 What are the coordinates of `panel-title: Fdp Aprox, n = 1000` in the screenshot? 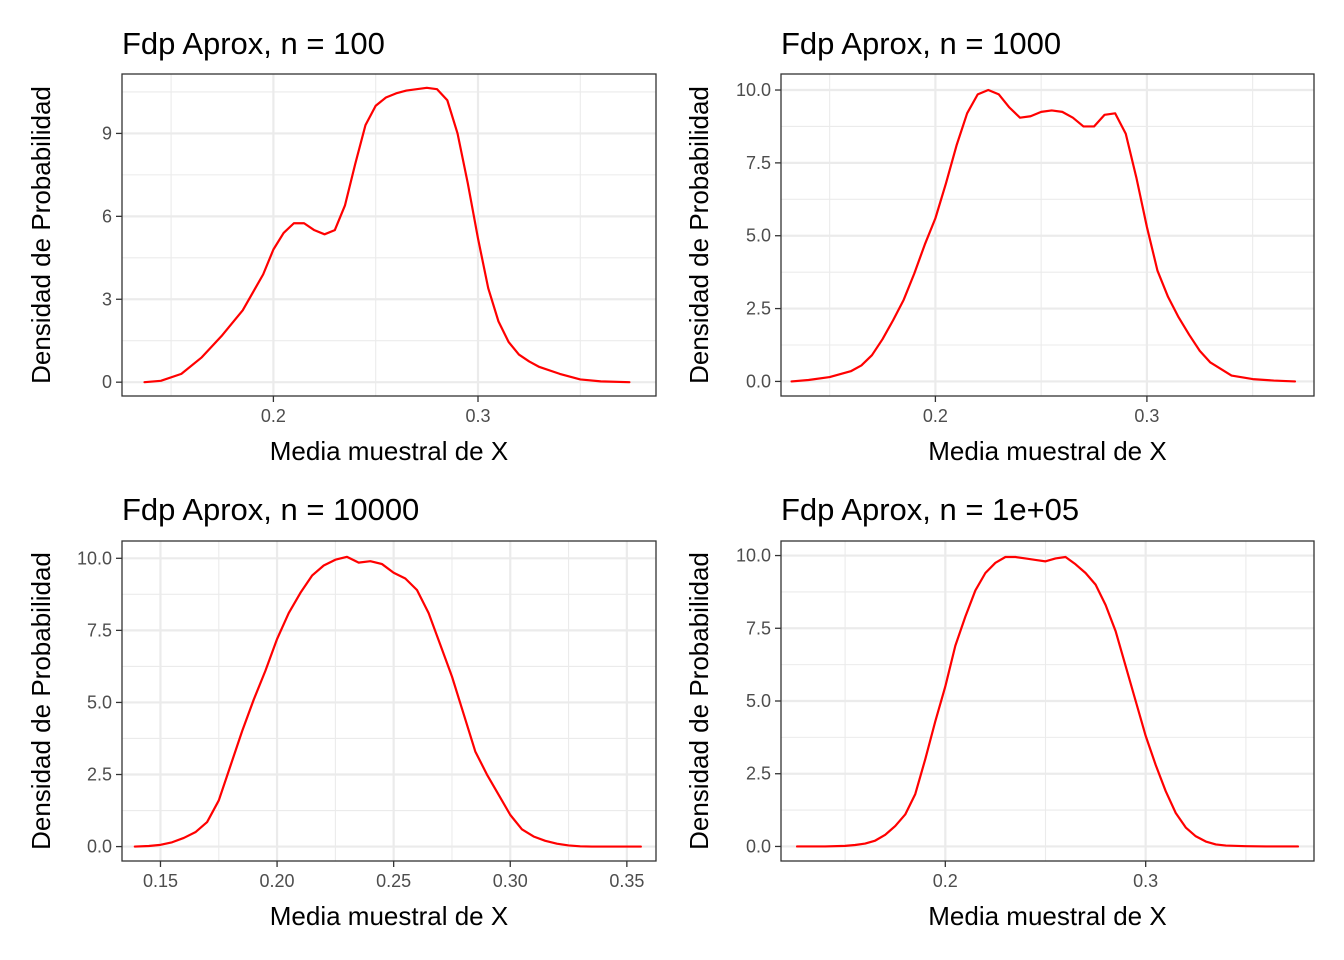 It's located at (921, 43).